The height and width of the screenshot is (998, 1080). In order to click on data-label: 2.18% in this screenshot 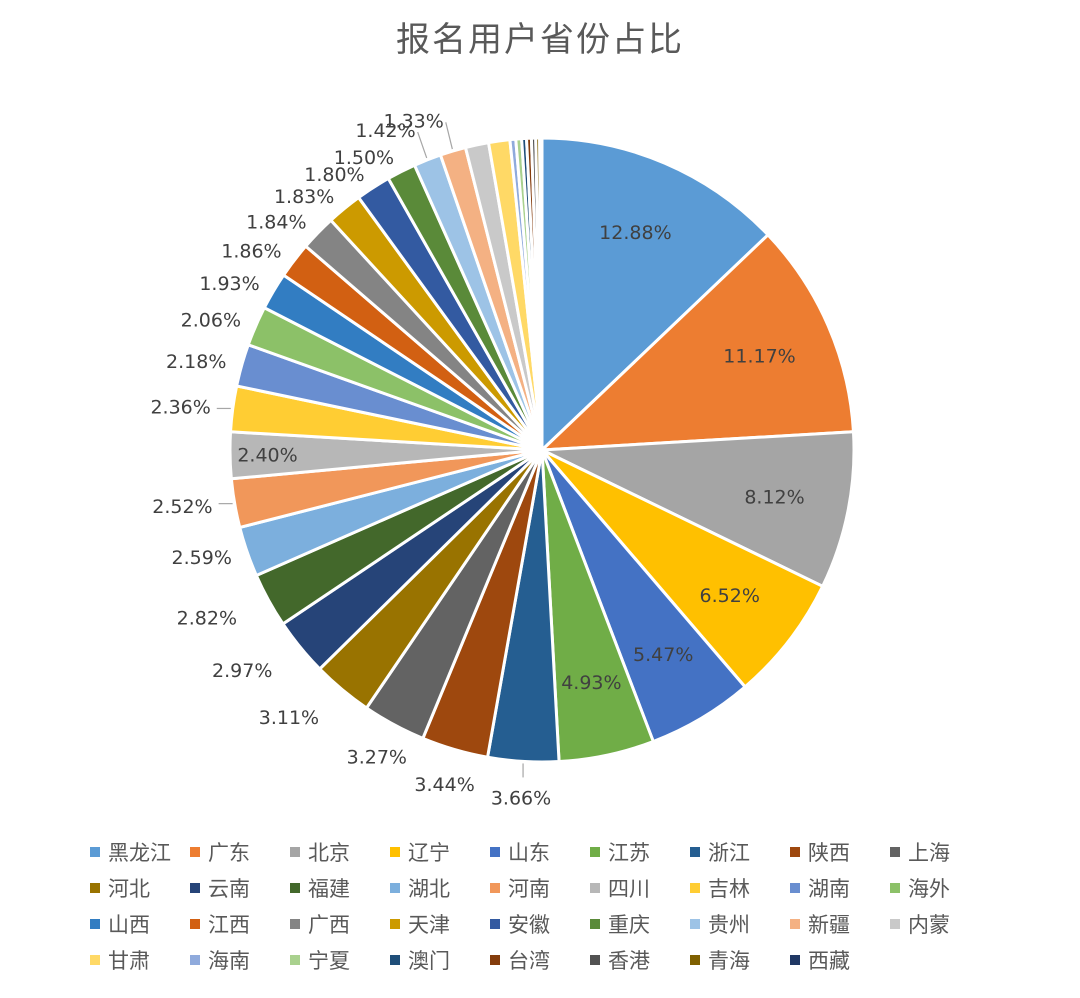, I will do `click(196, 362)`.